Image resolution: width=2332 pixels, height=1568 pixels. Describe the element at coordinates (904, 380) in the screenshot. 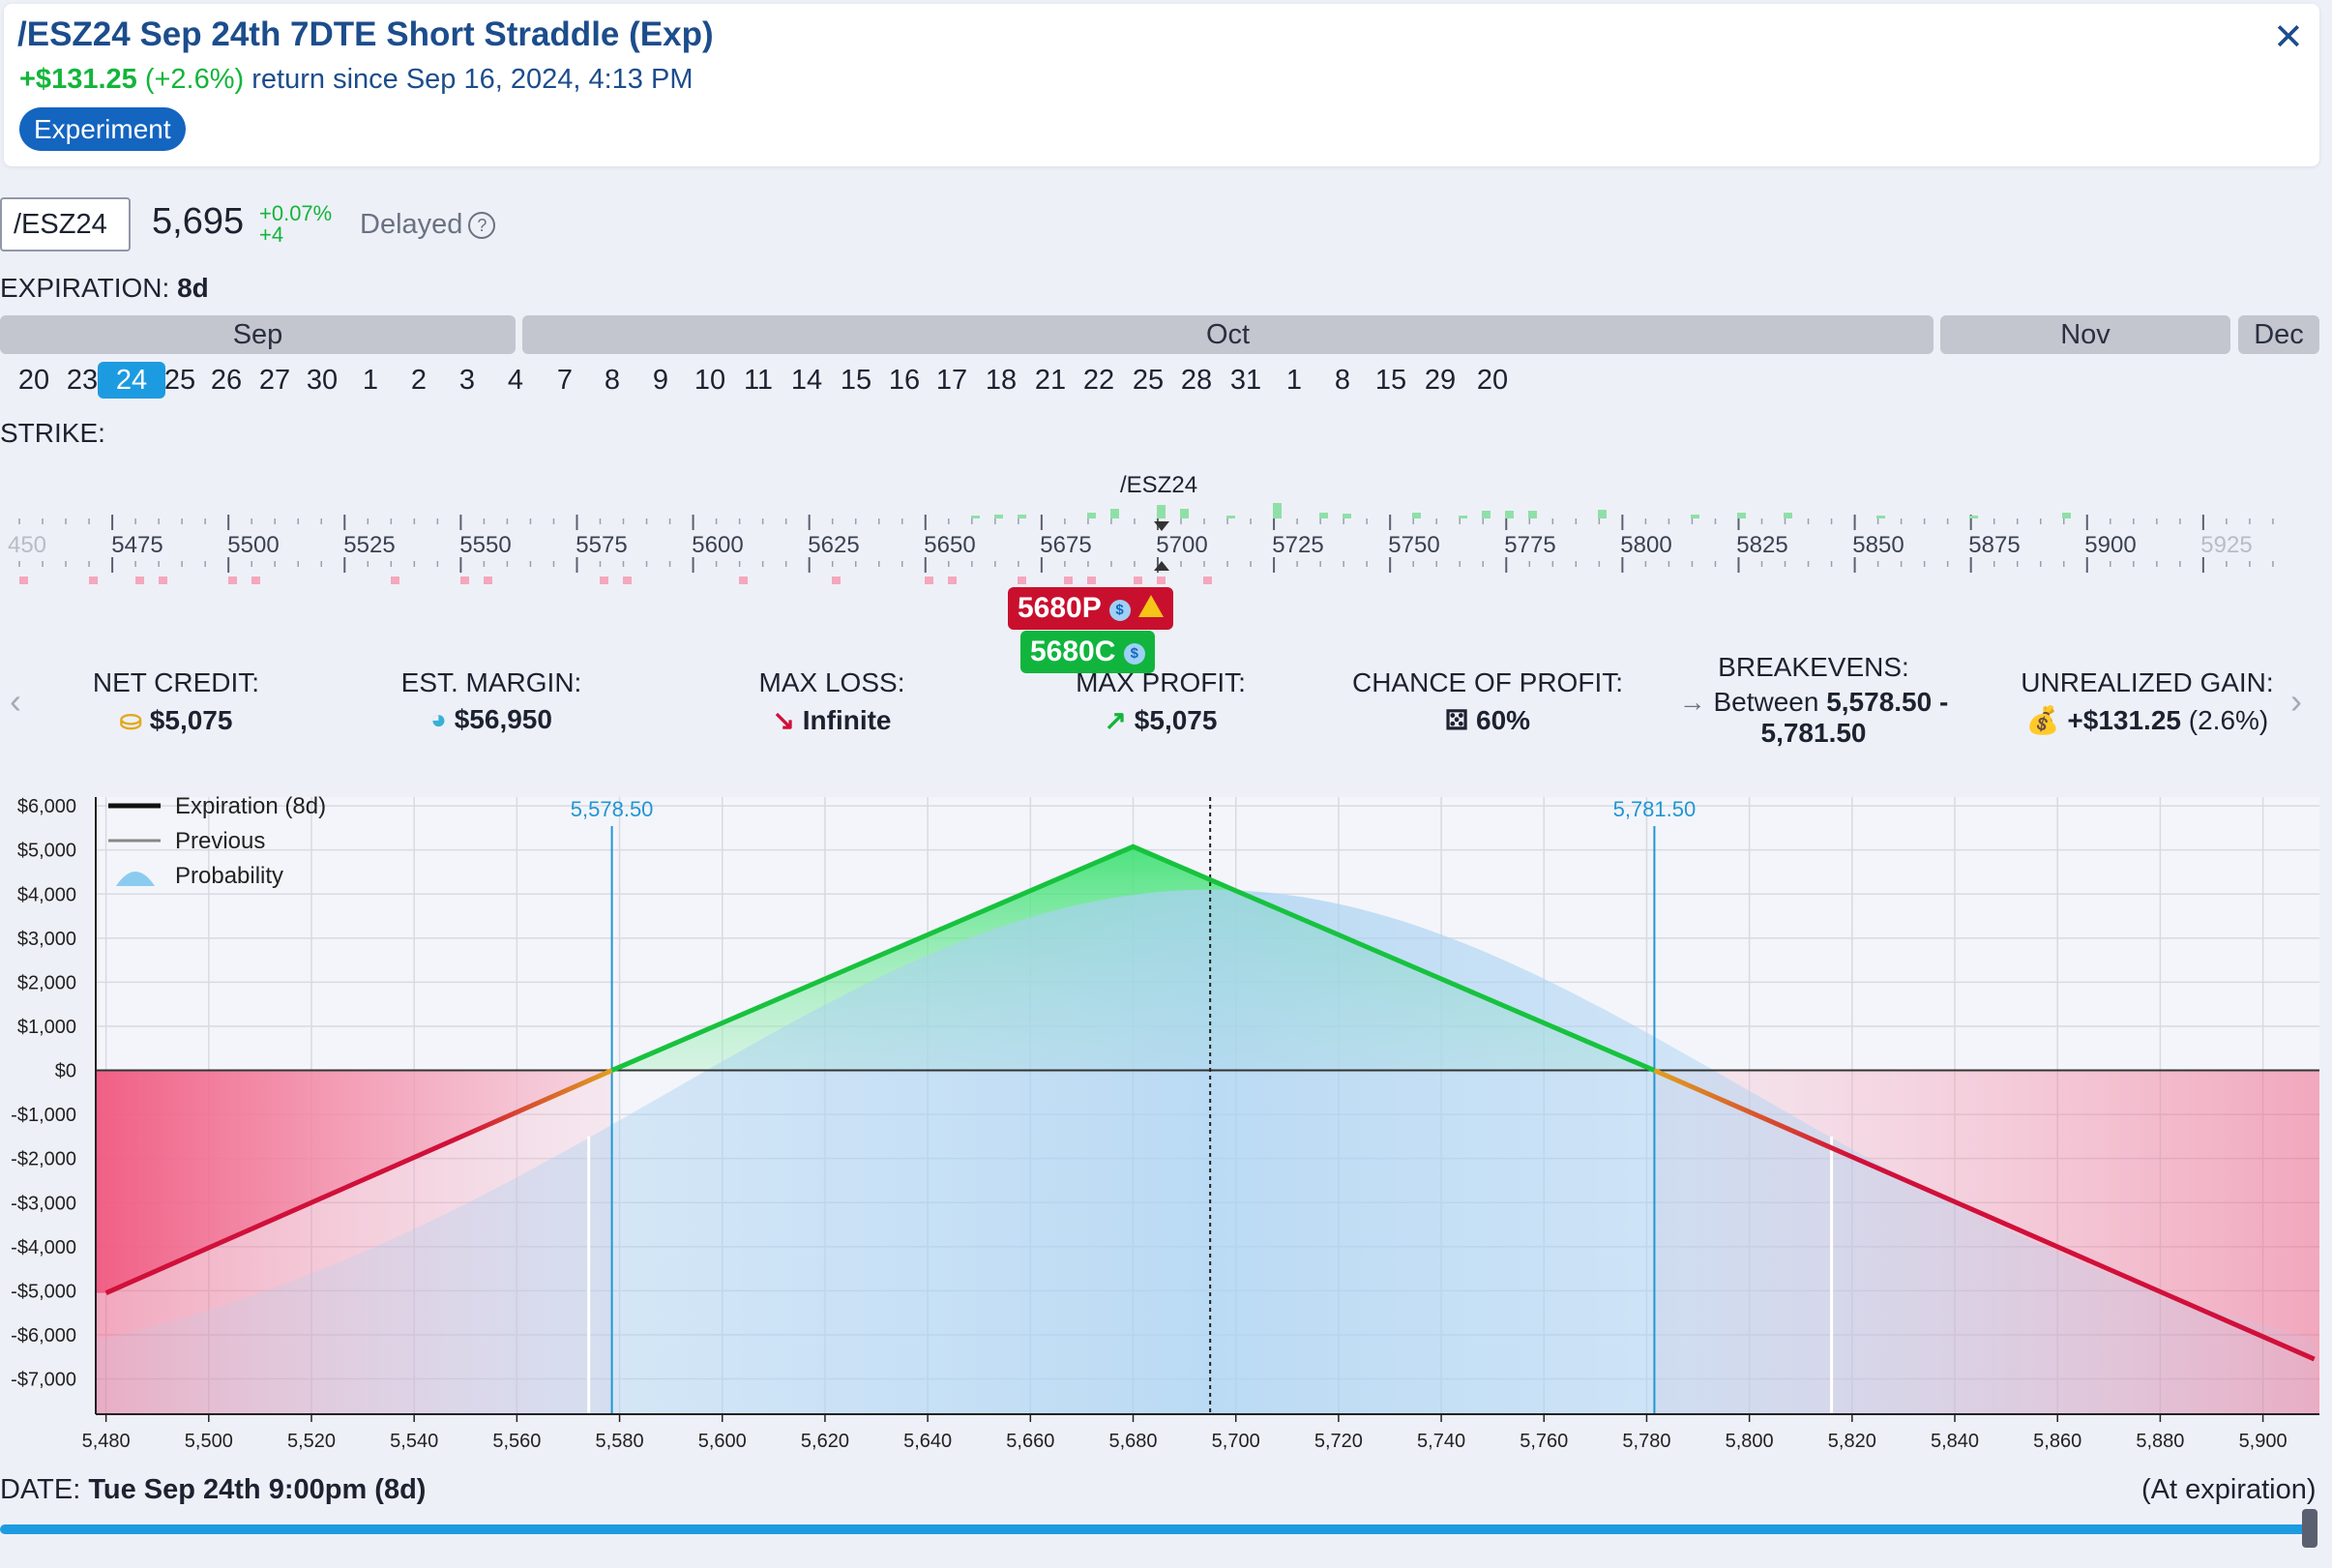

I see `expiration-day: 16` at that location.